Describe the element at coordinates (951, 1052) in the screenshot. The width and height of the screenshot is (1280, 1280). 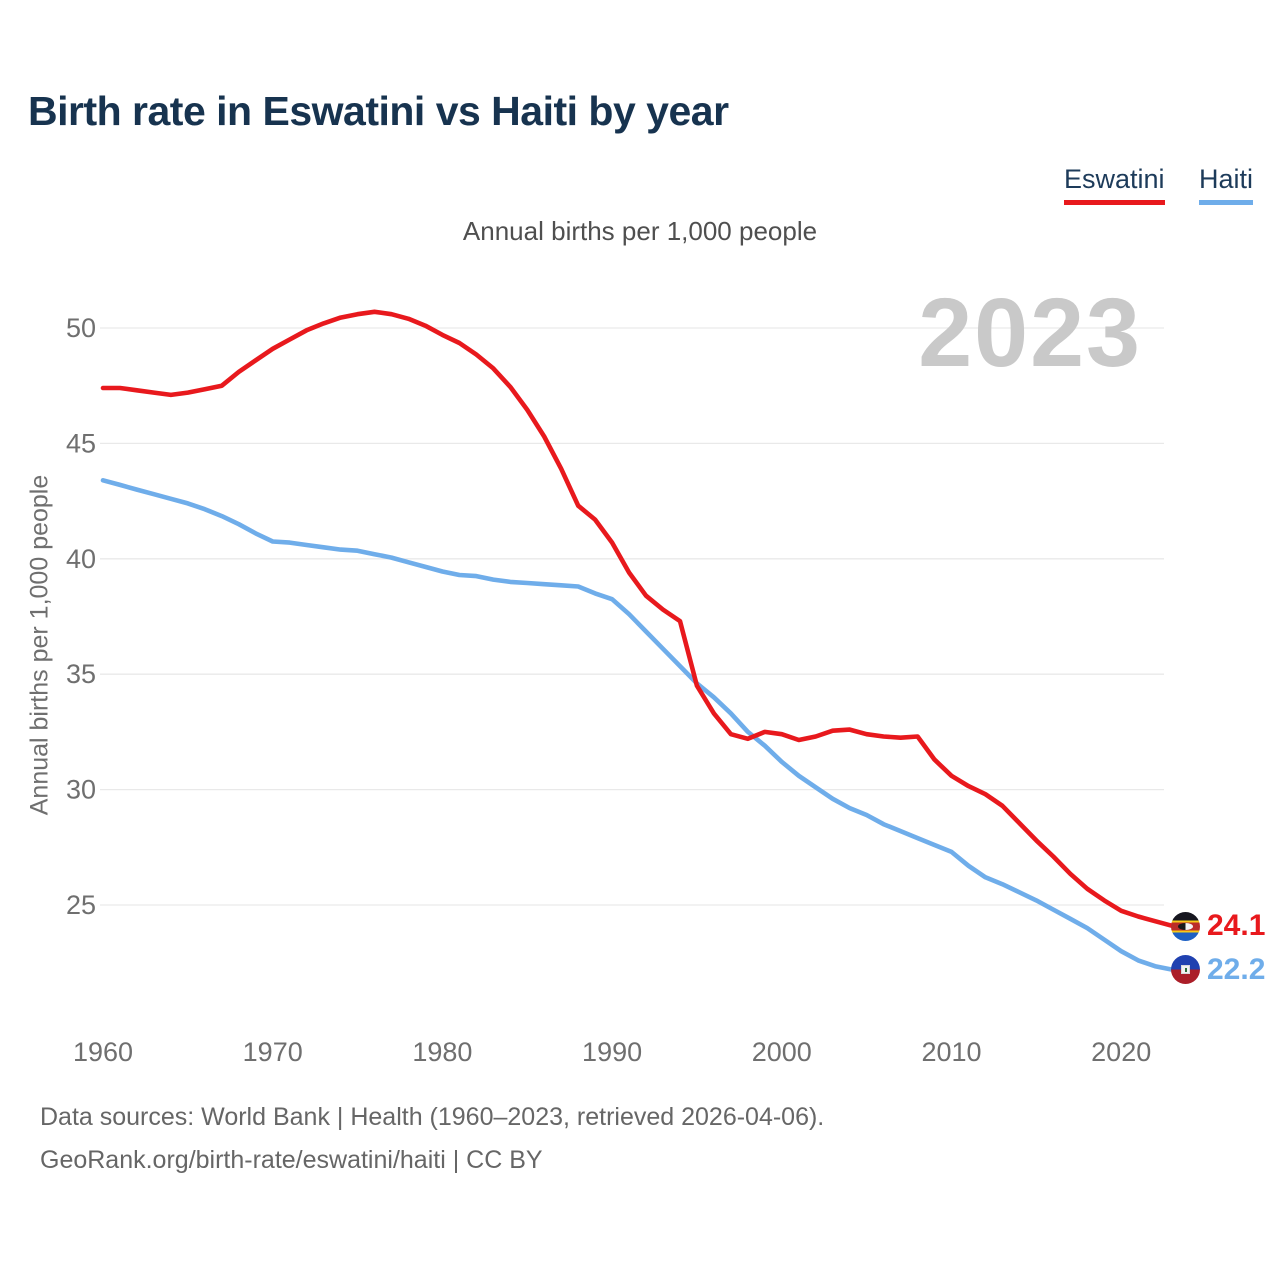
I see `x-tick-label: 2010` at that location.